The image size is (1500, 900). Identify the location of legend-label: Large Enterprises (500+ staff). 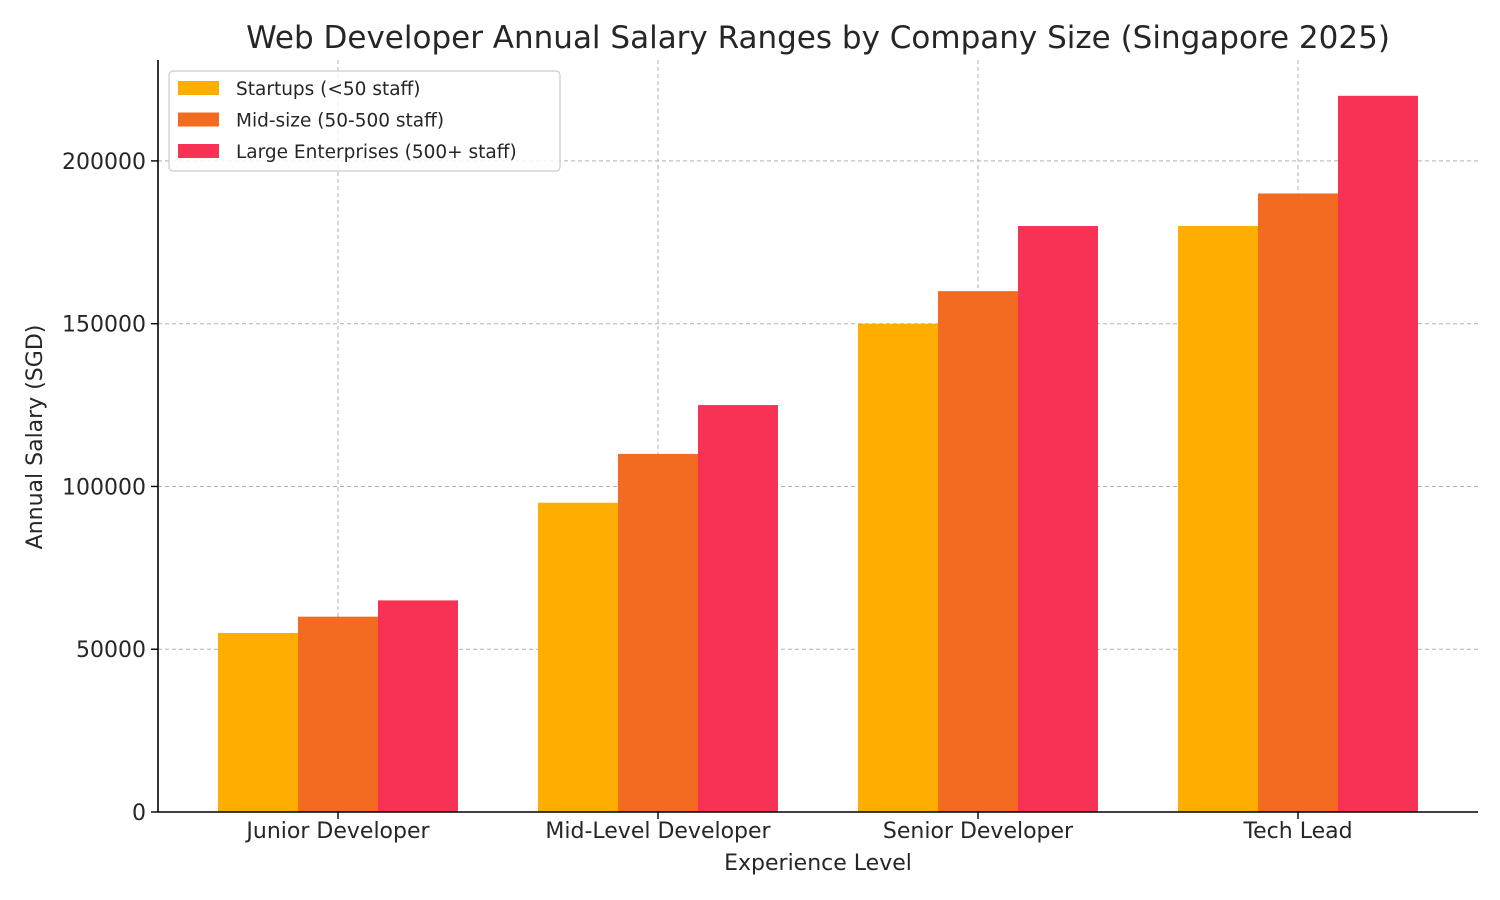
(376, 152).